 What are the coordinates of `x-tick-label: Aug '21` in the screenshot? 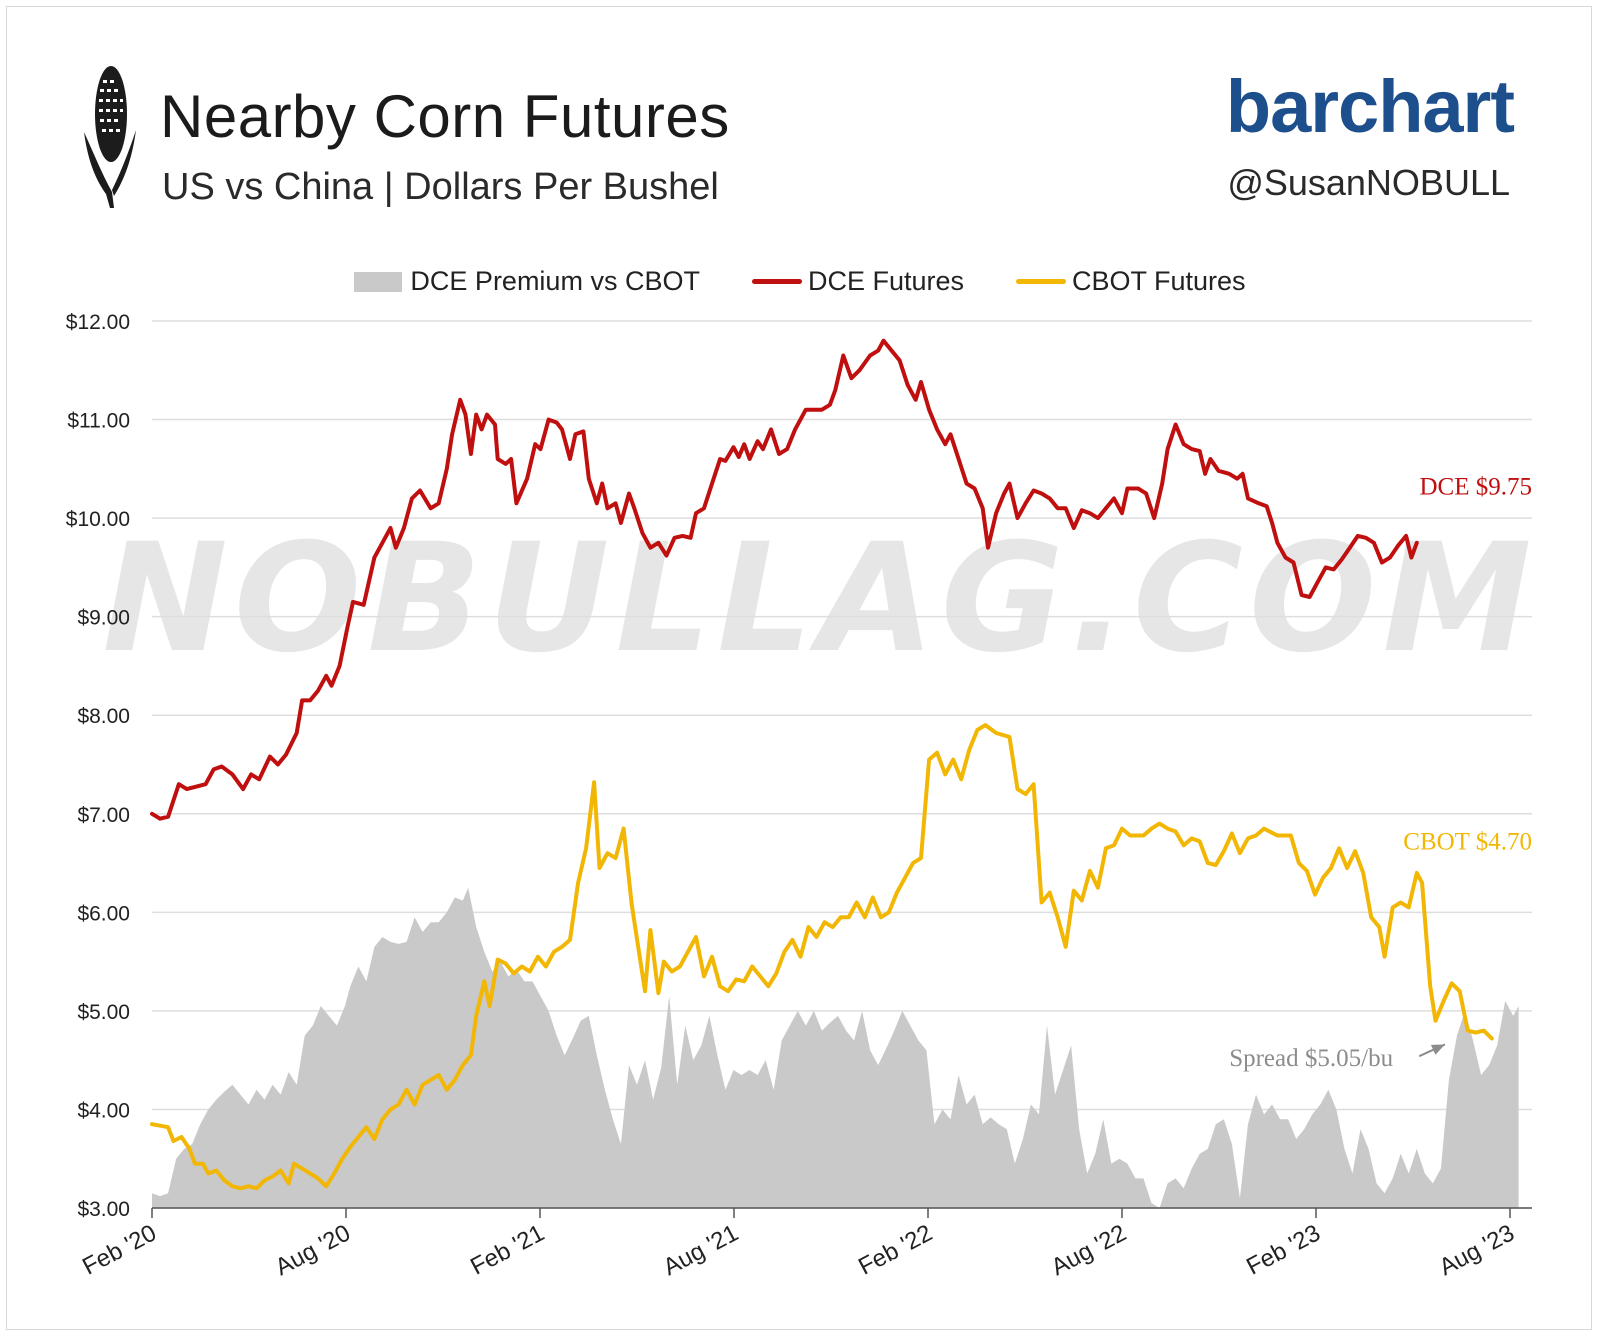 It's located at (701, 1250).